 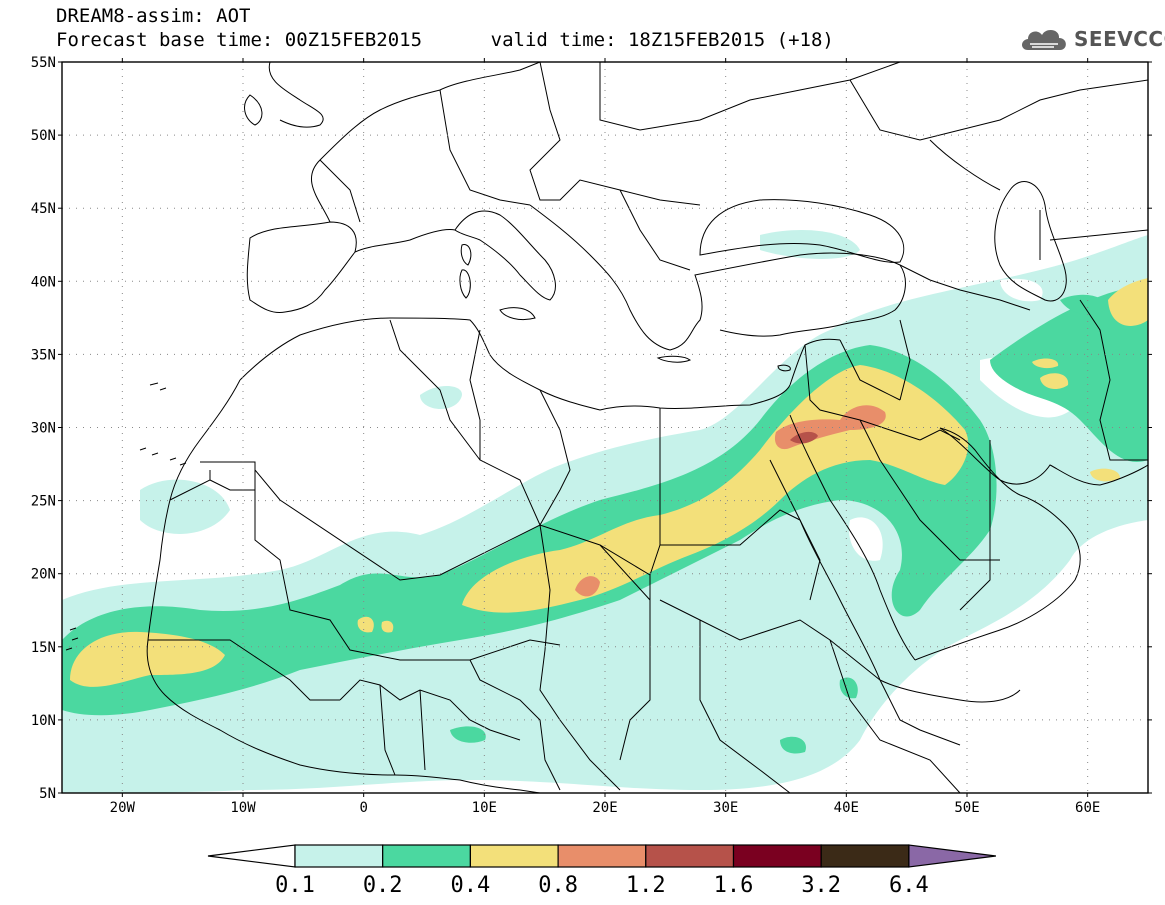 I want to click on colorbar-low-arrow, so click(x=251, y=856).